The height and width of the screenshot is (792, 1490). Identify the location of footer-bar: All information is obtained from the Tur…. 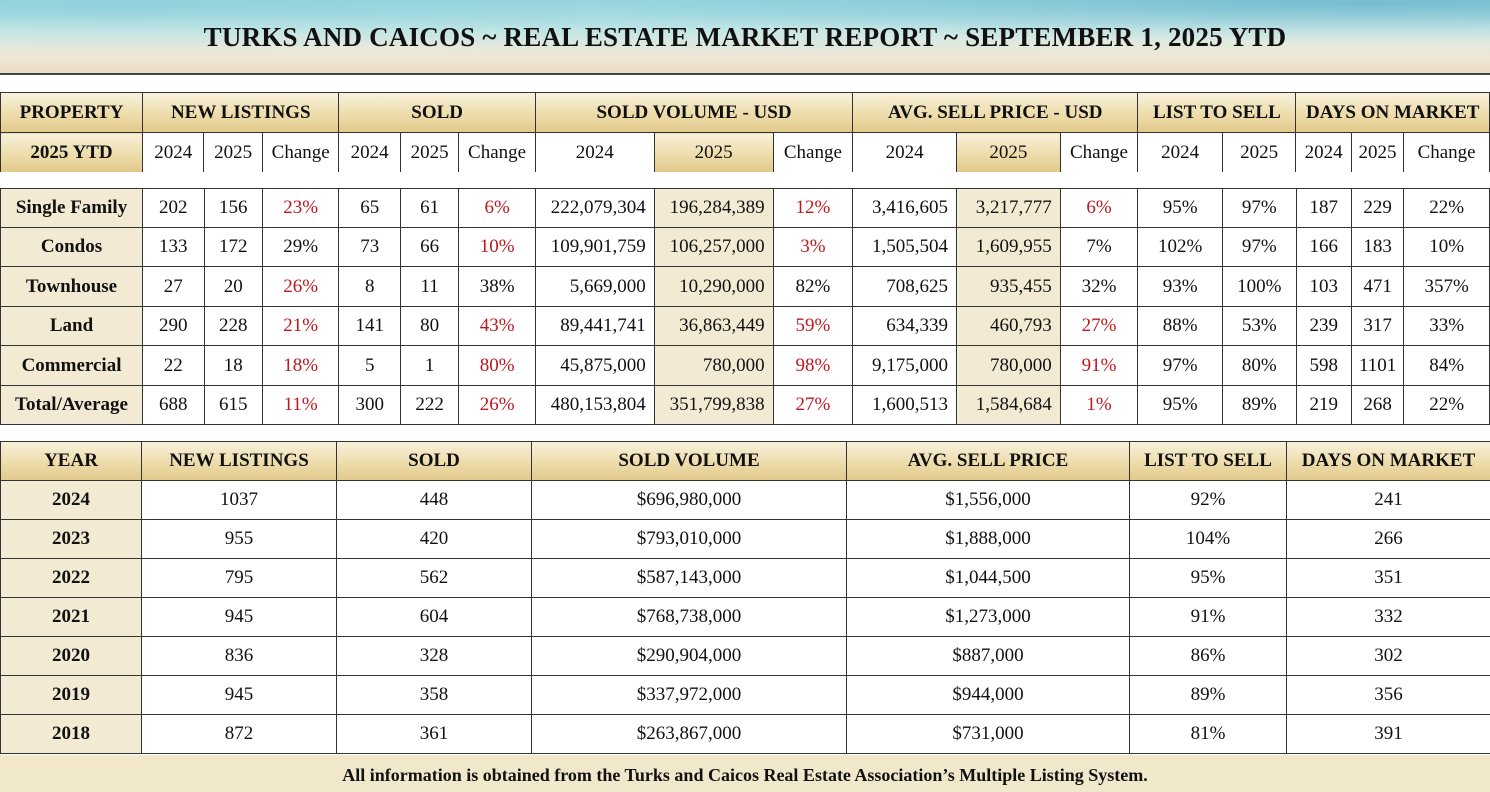
(745, 773).